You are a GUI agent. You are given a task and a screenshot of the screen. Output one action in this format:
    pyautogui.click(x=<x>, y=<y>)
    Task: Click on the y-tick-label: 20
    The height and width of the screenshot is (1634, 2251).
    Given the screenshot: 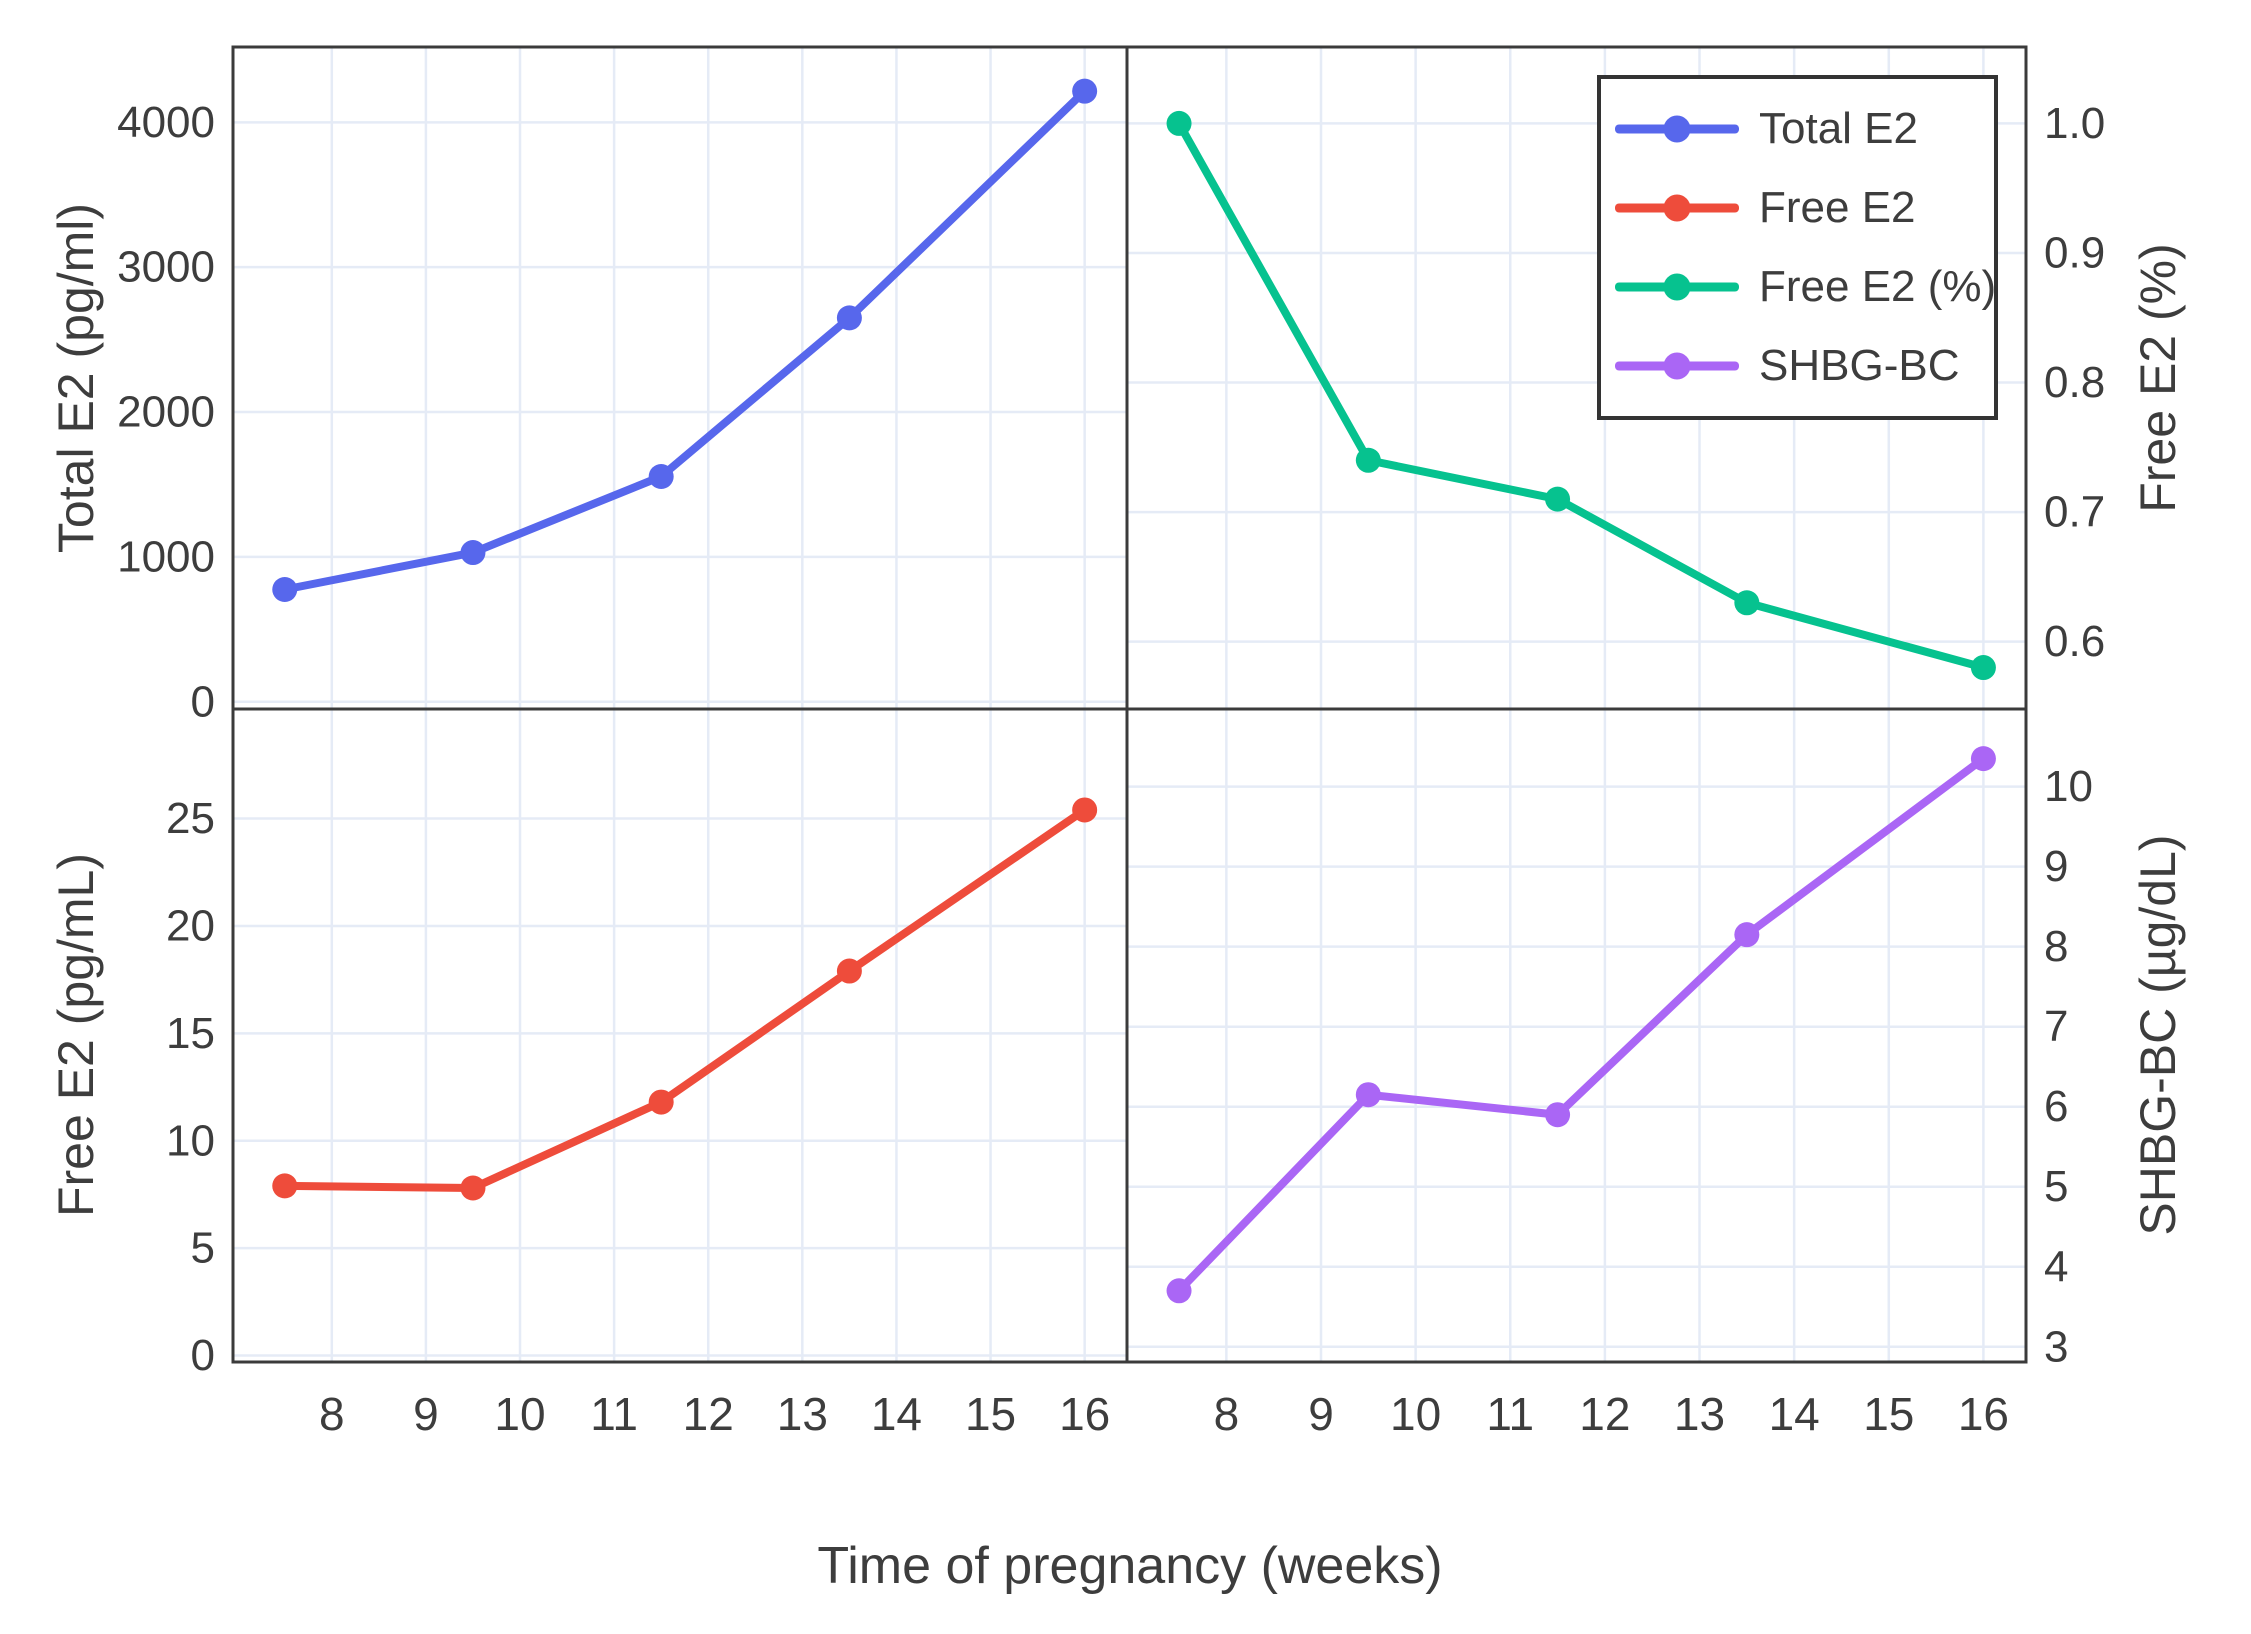 What is the action you would take?
    pyautogui.click(x=190, y=925)
    